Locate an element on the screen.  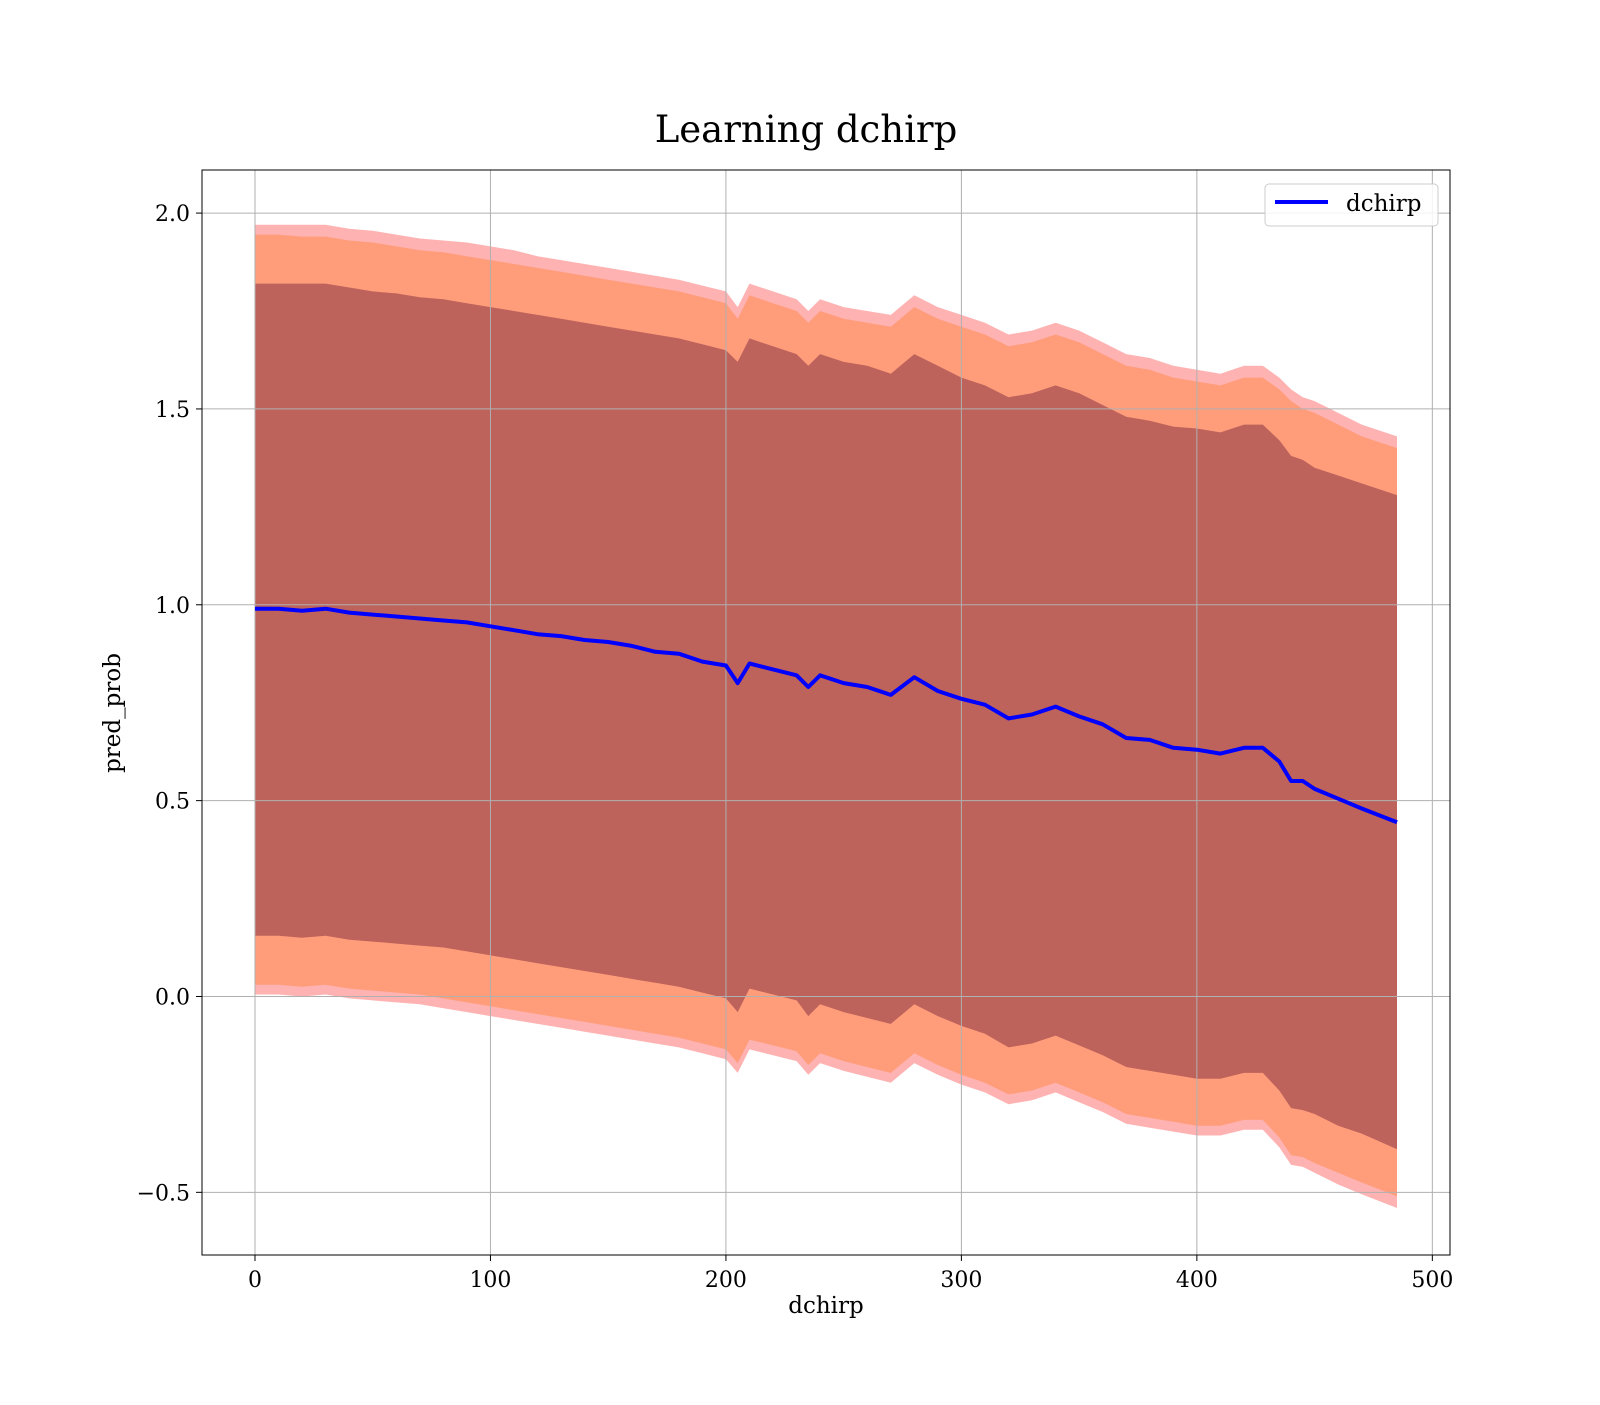
x-tick-label: 500 is located at coordinates (1432, 1280).